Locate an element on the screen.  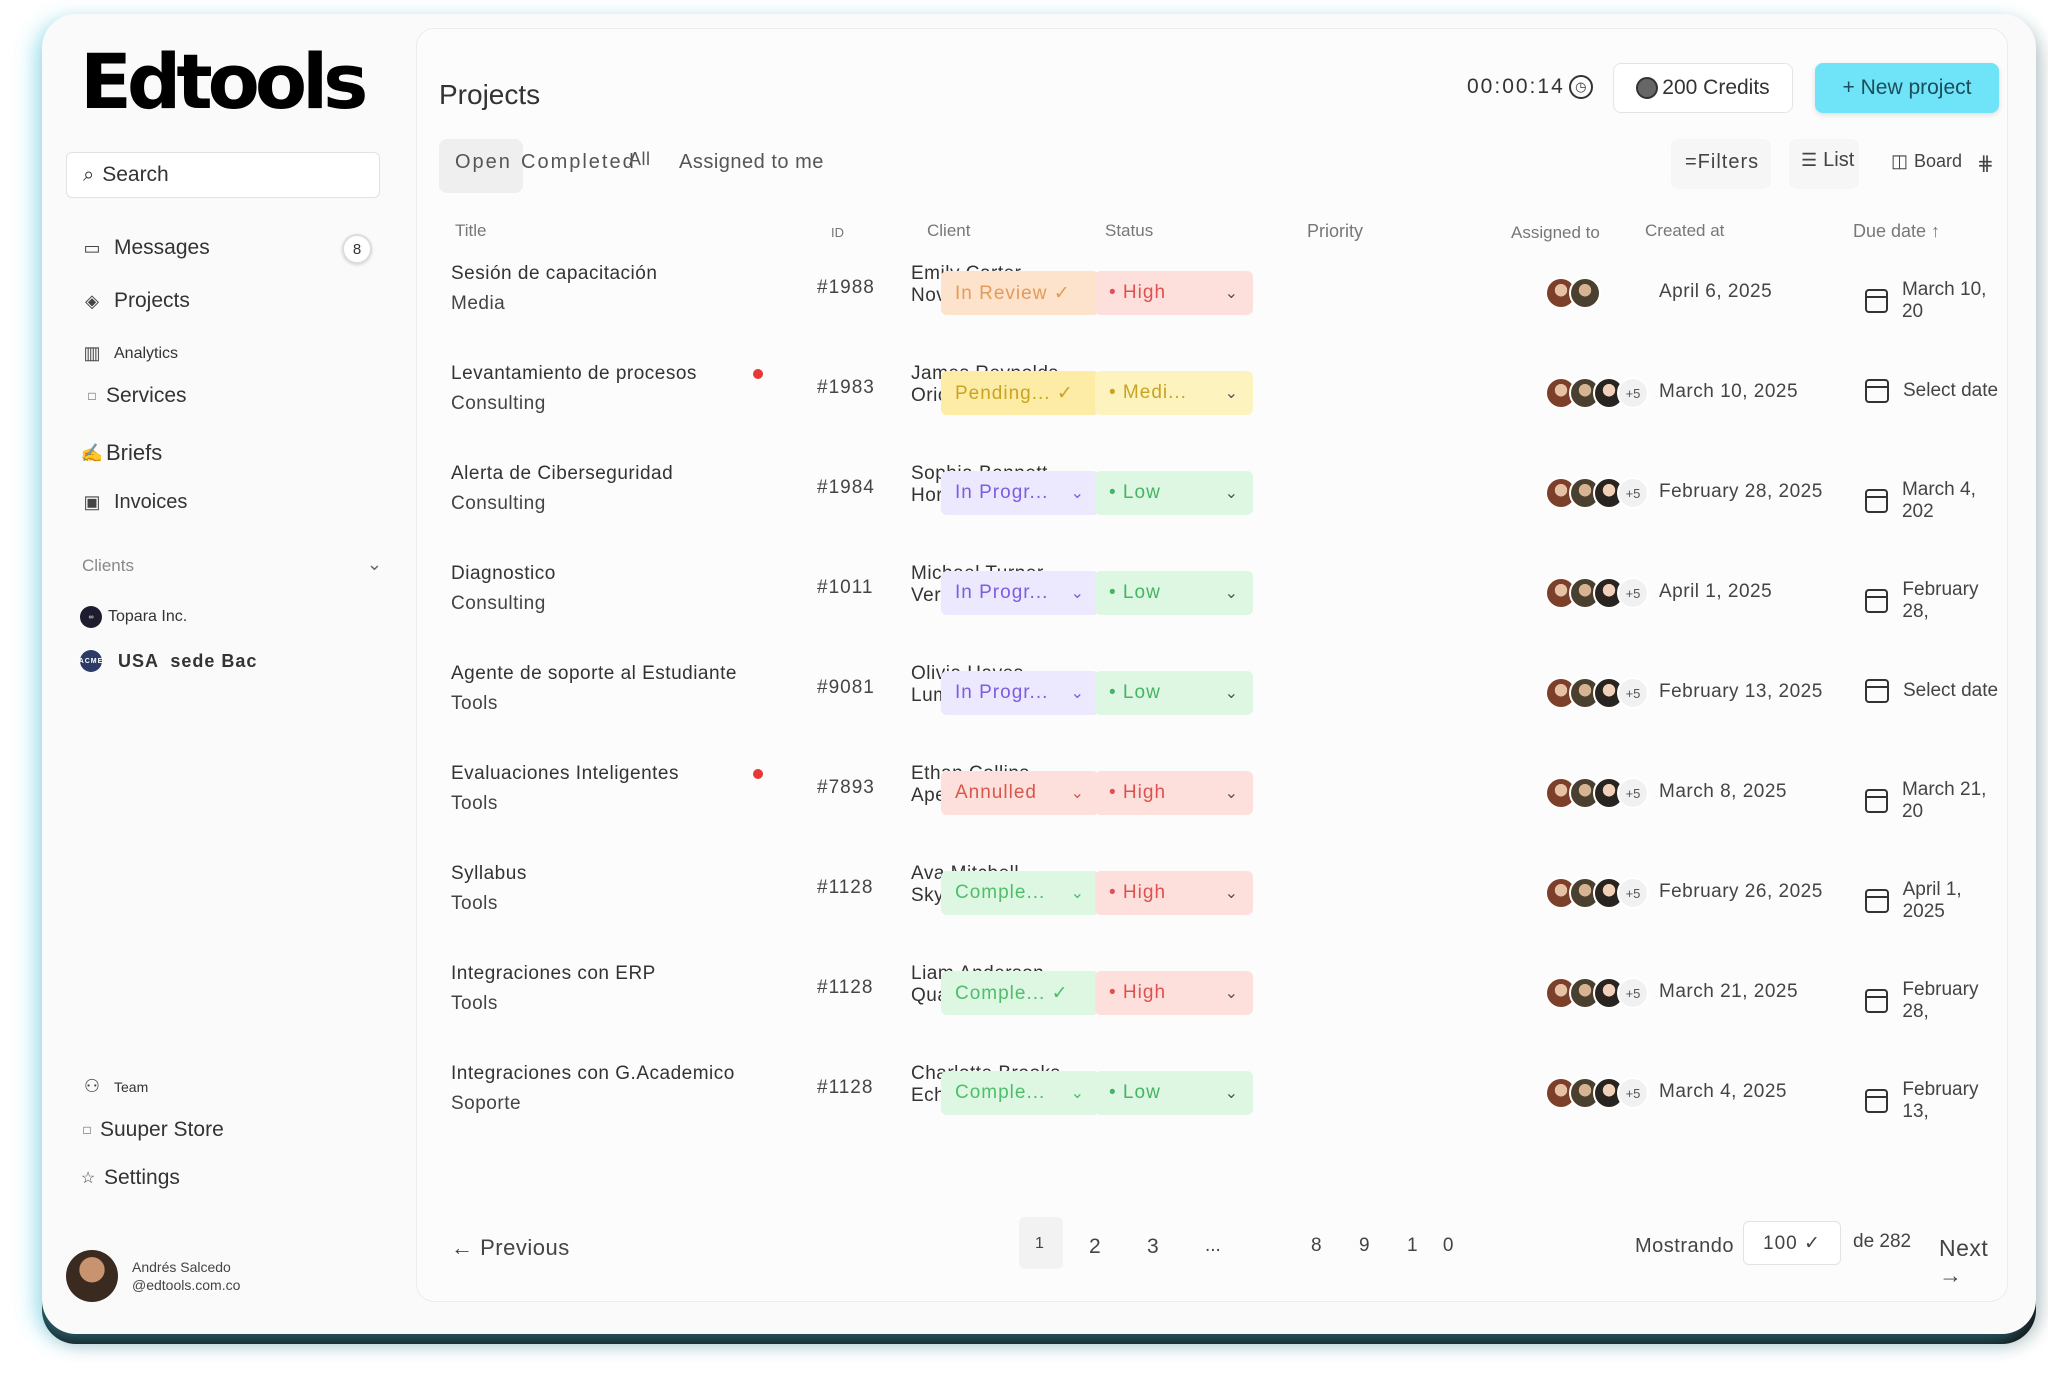
project-title: Evaluaciones Inteligentes is located at coordinates (565, 773).